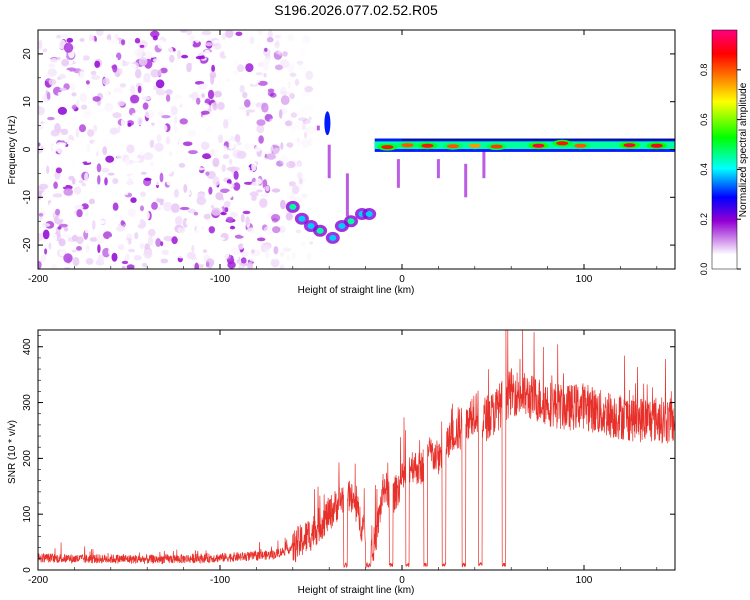  What do you see at coordinates (329, 161) in the screenshot?
I see `spectrogram-streak` at bounding box center [329, 161].